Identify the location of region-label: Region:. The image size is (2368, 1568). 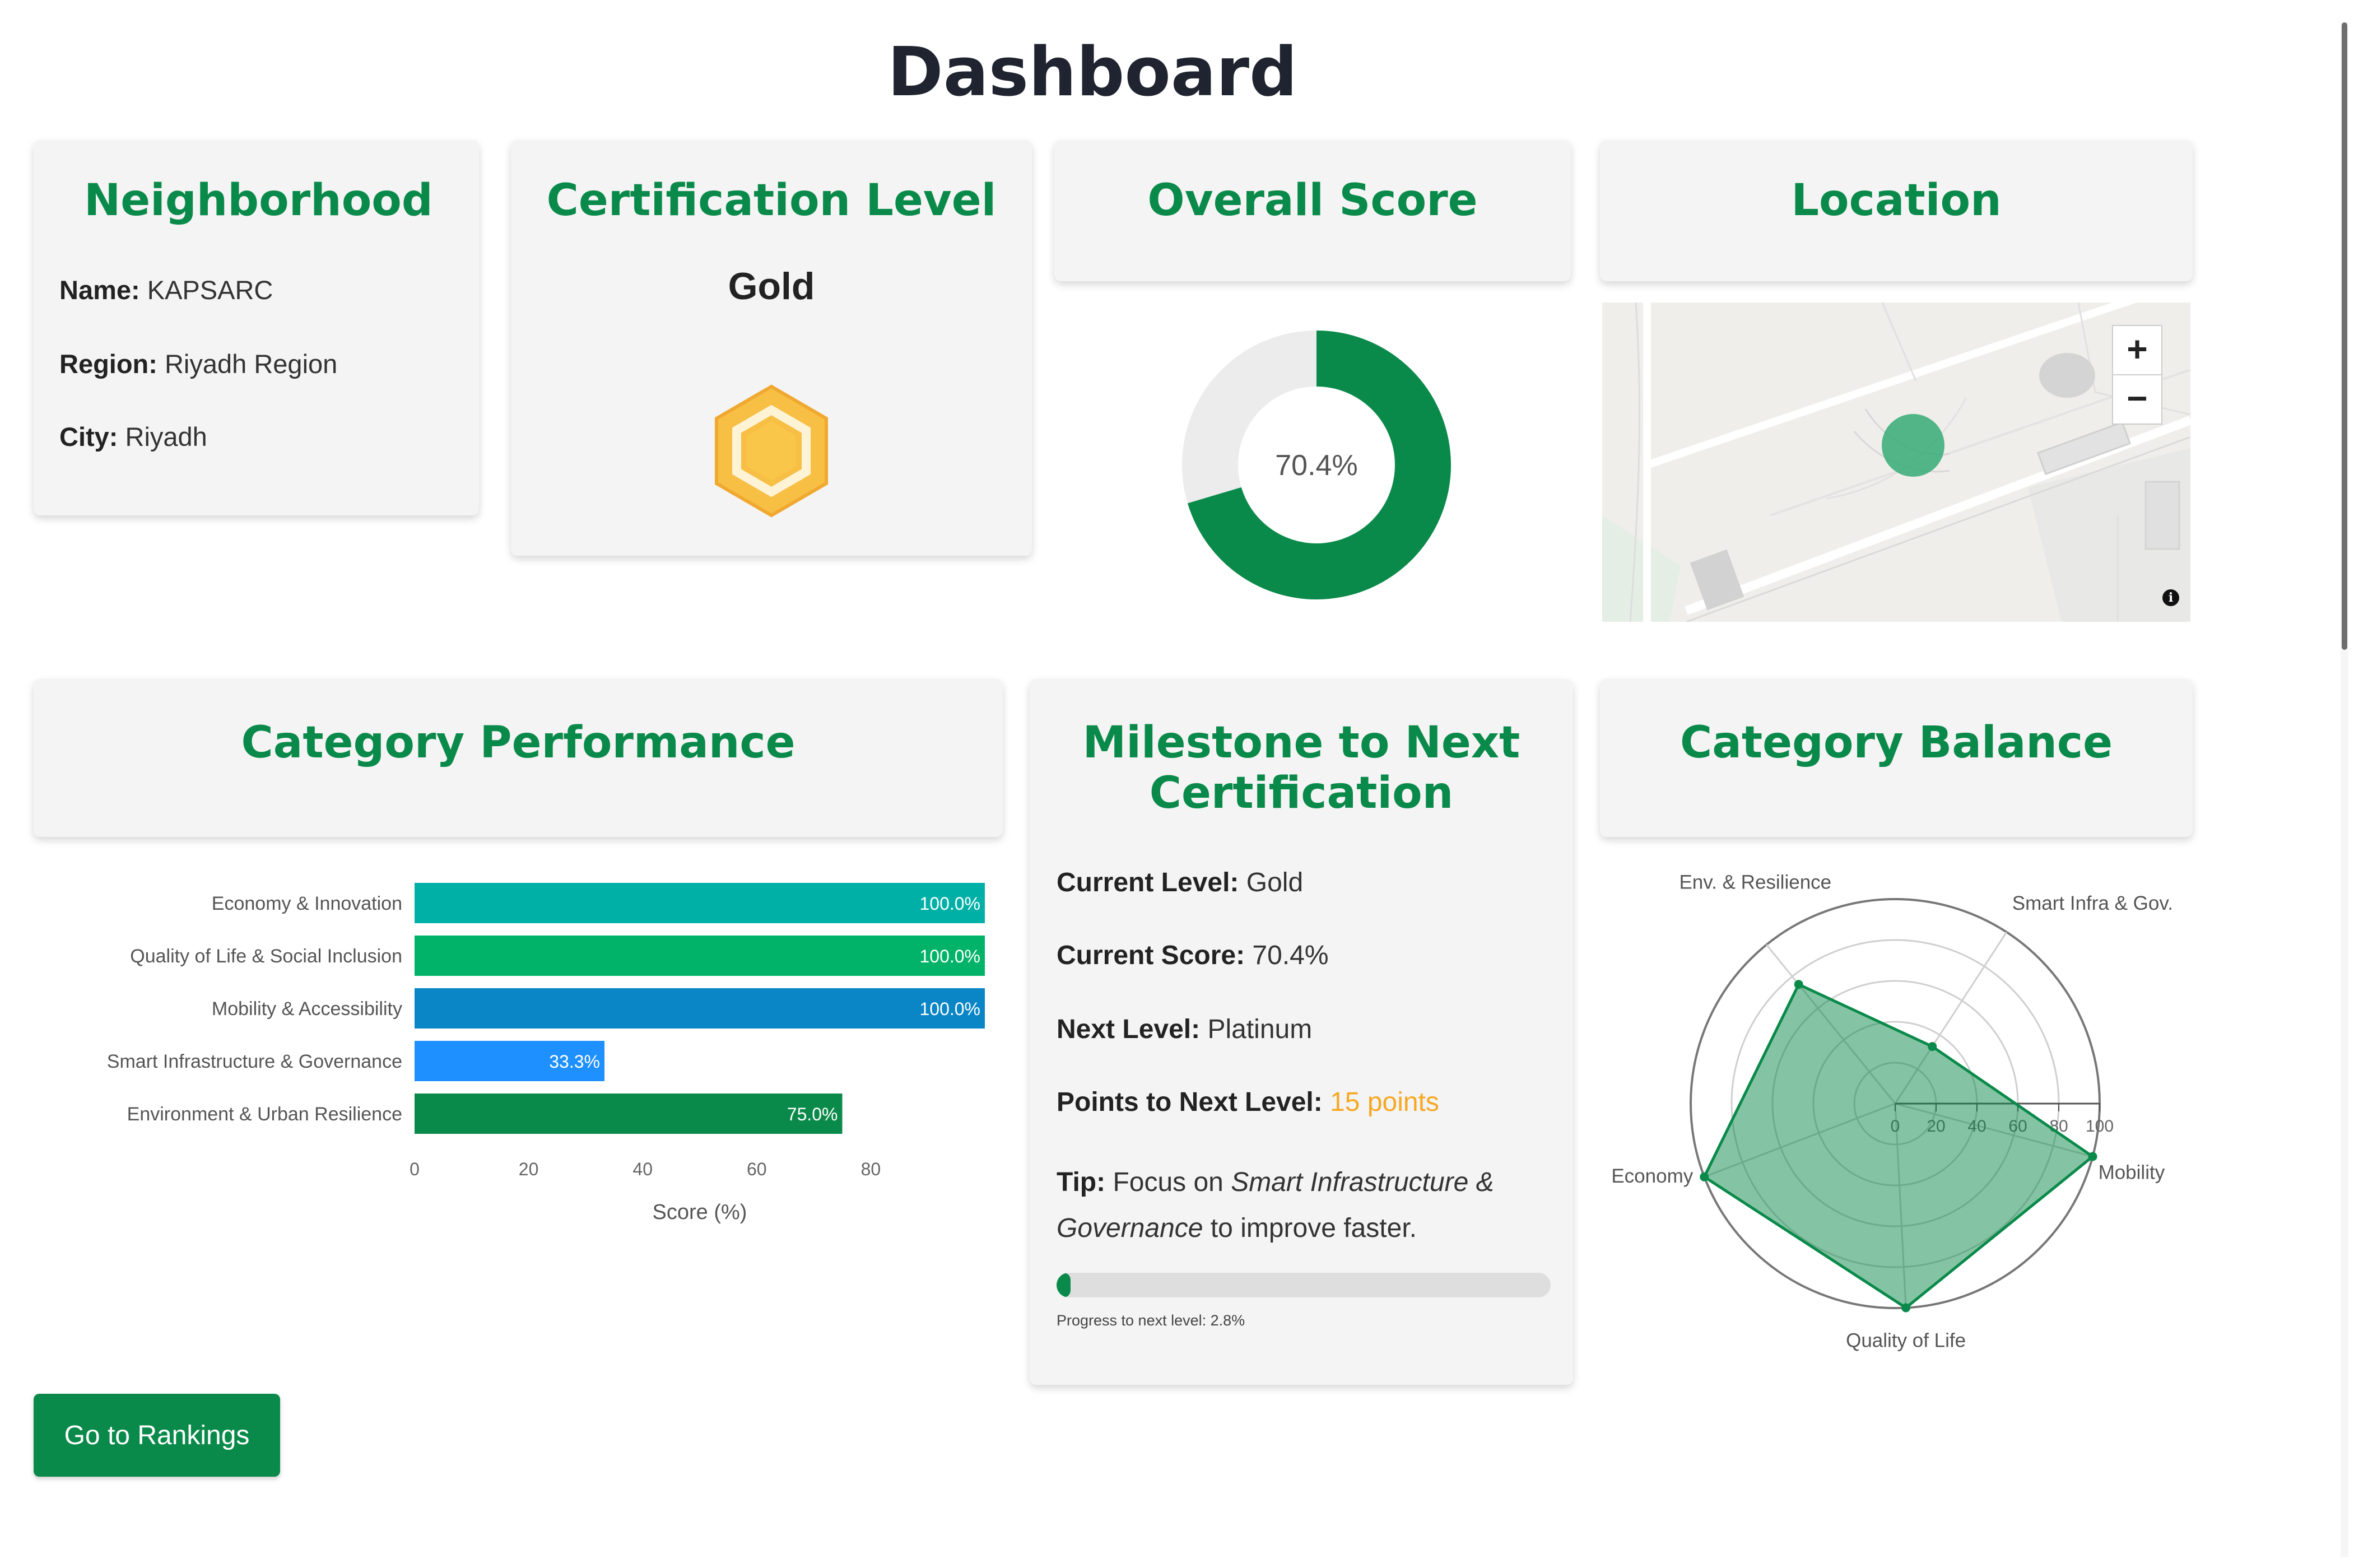
(108, 364).